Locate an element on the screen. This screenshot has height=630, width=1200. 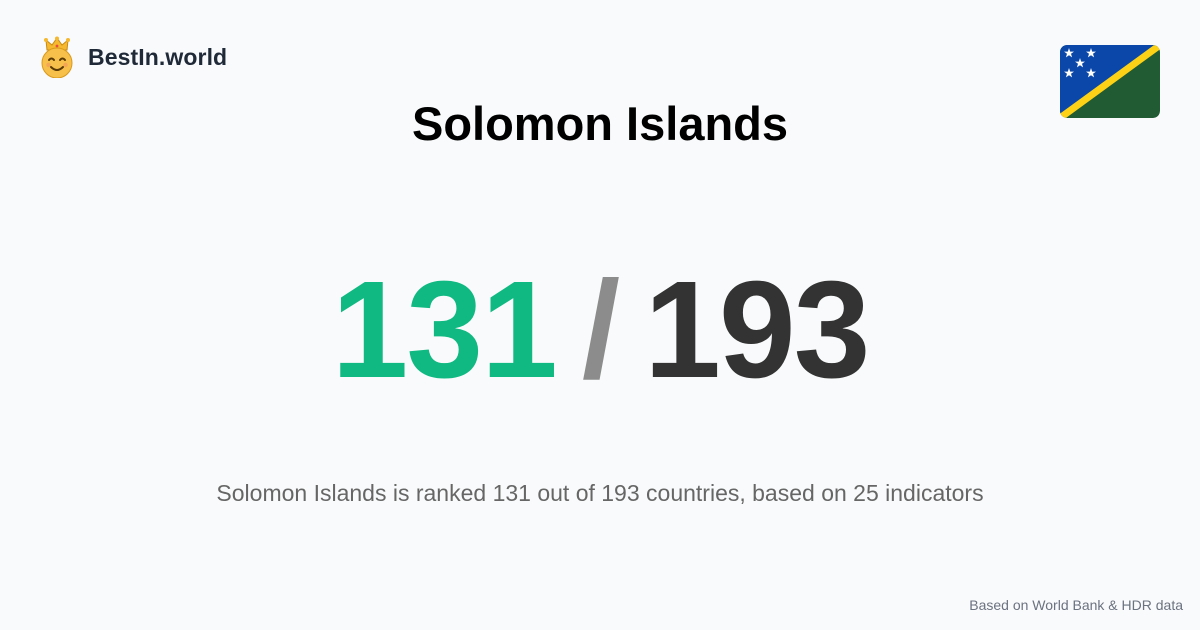
brand: BestIn.world is located at coordinates (132, 57).